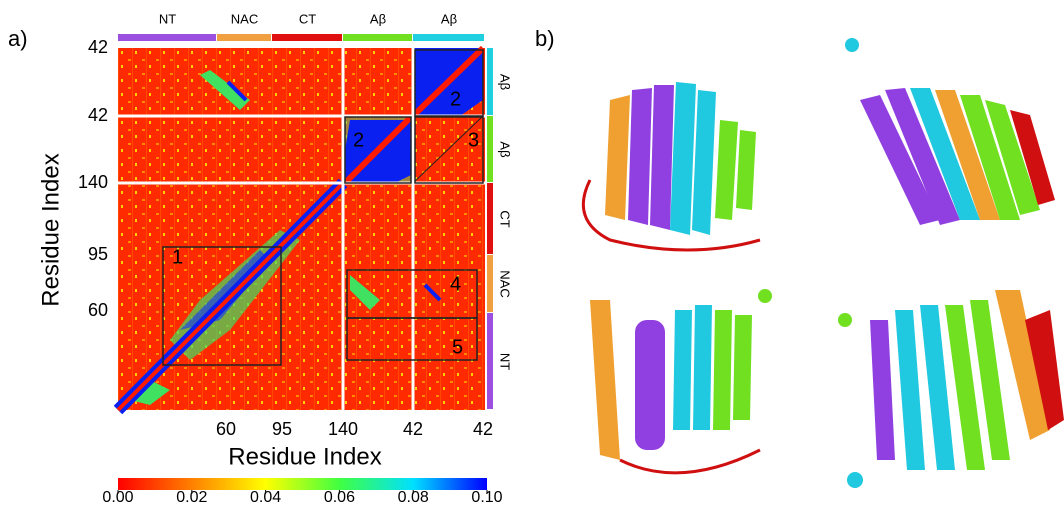 The width and height of the screenshot is (1064, 511). Describe the element at coordinates (177, 257) in the screenshot. I see `region-label: 1` at that location.